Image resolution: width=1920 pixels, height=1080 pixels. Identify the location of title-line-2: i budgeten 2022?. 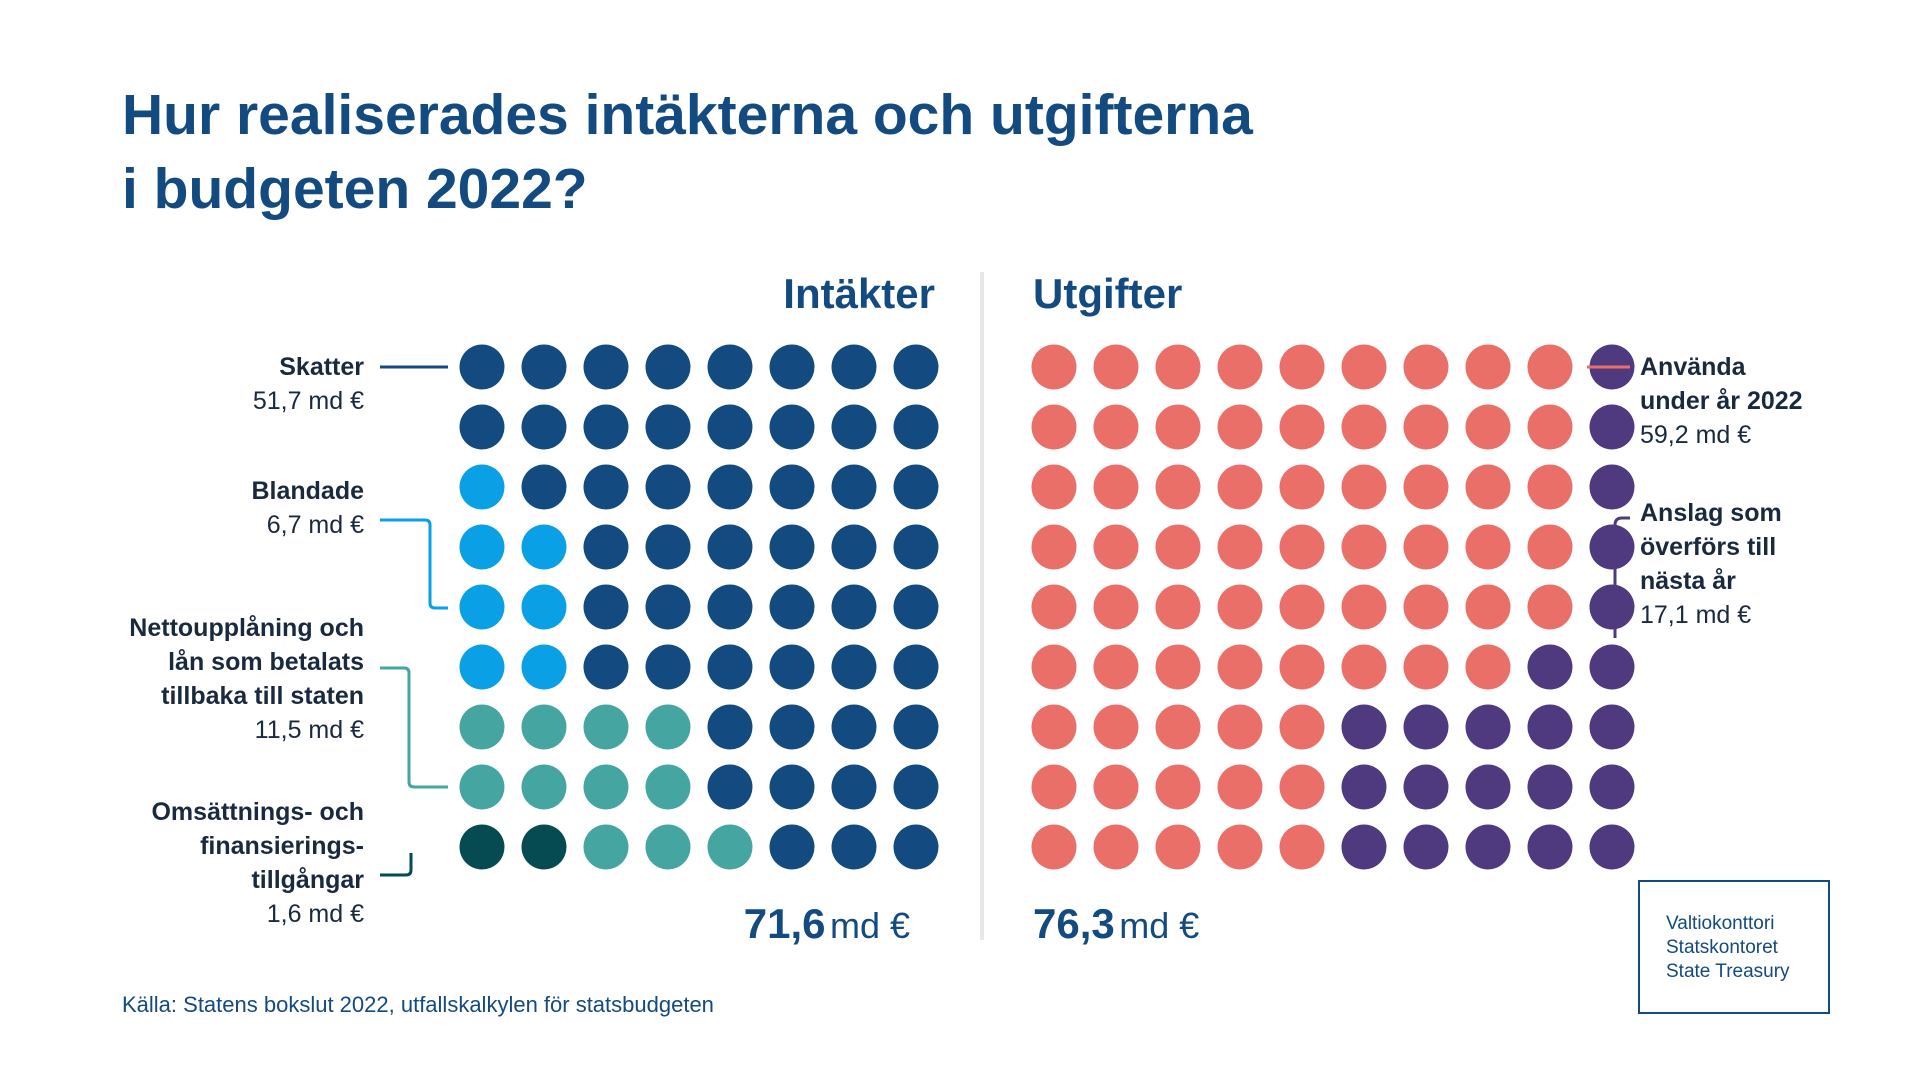
(355, 189).